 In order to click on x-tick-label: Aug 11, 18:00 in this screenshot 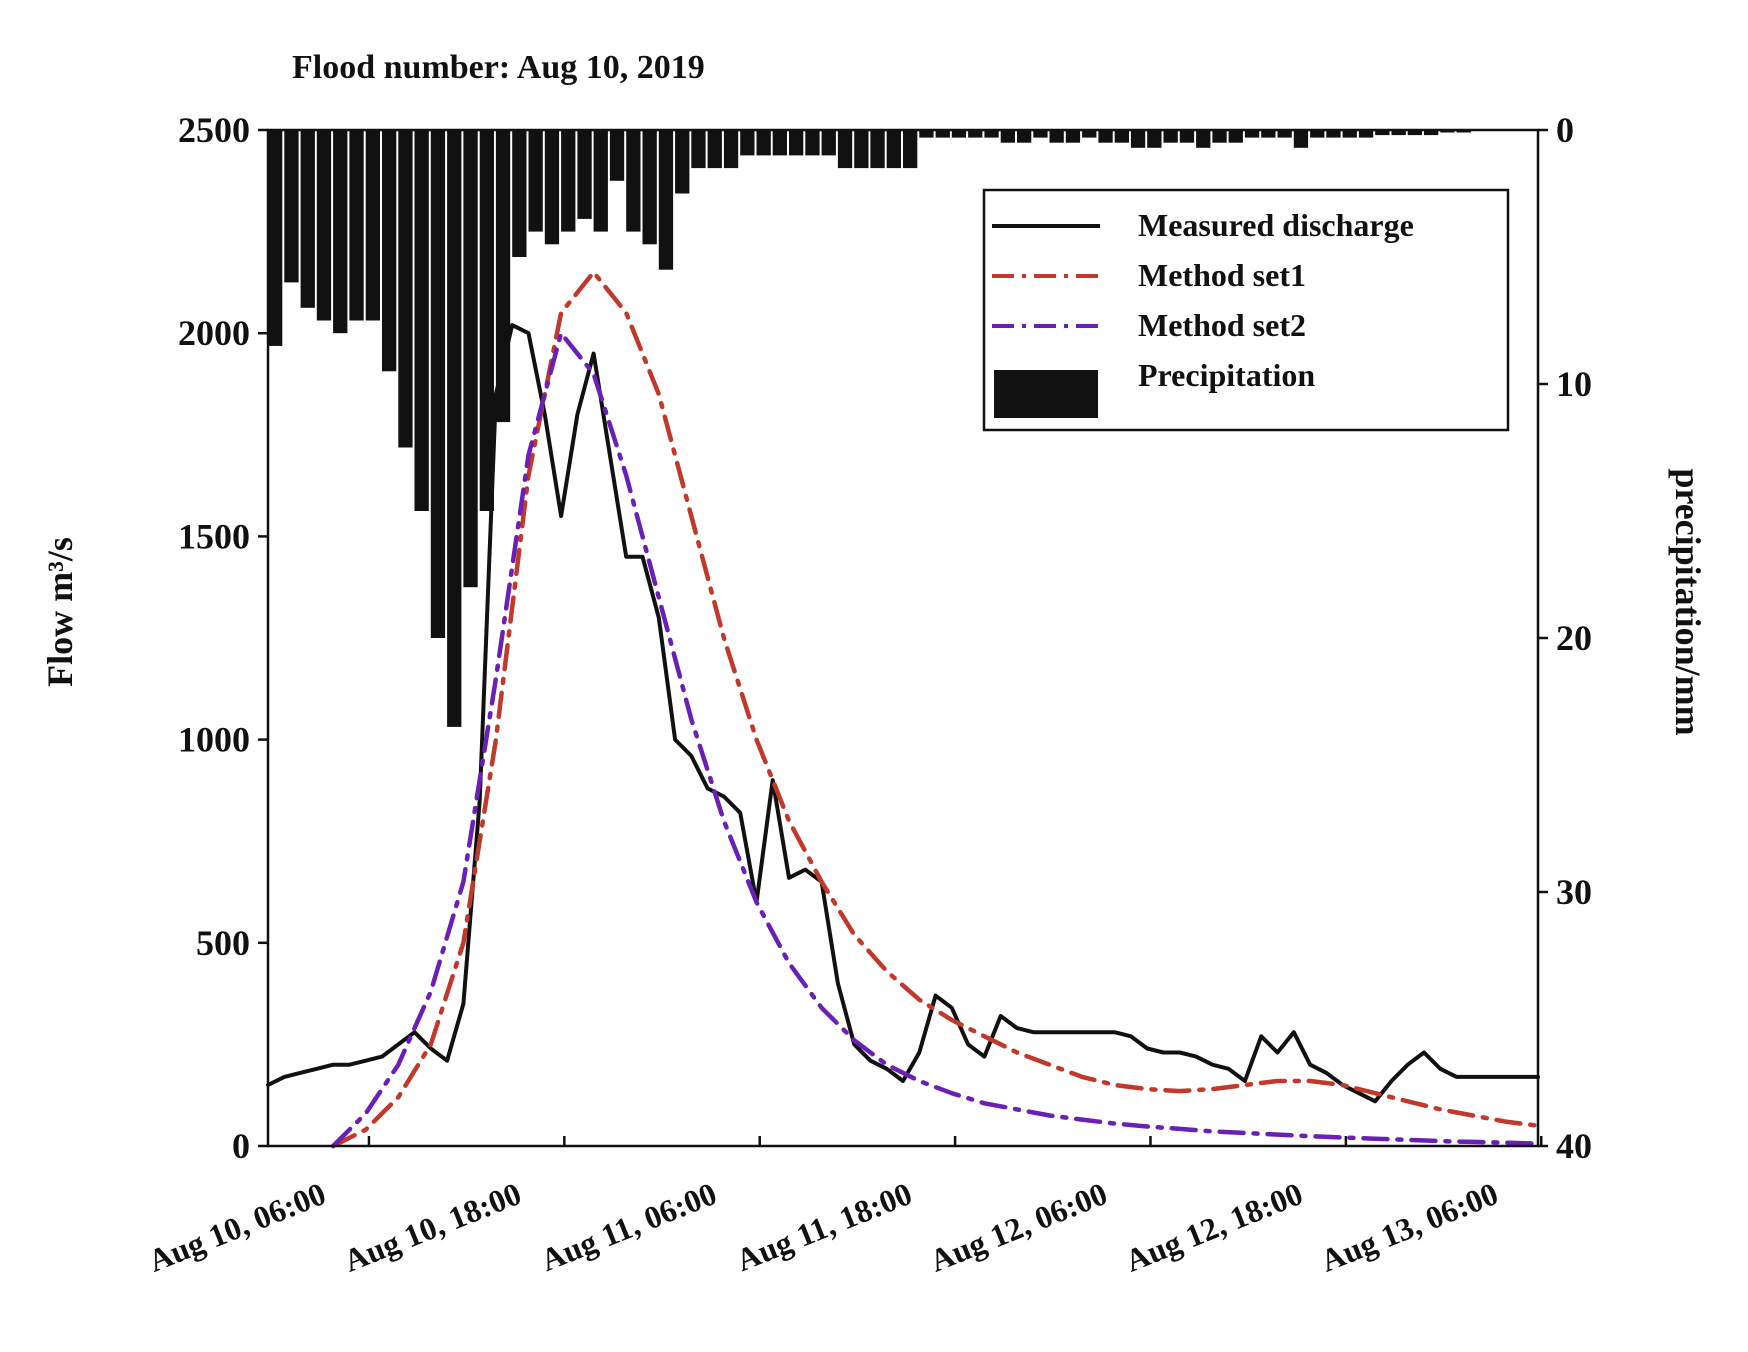, I will do `click(824, 1226)`.